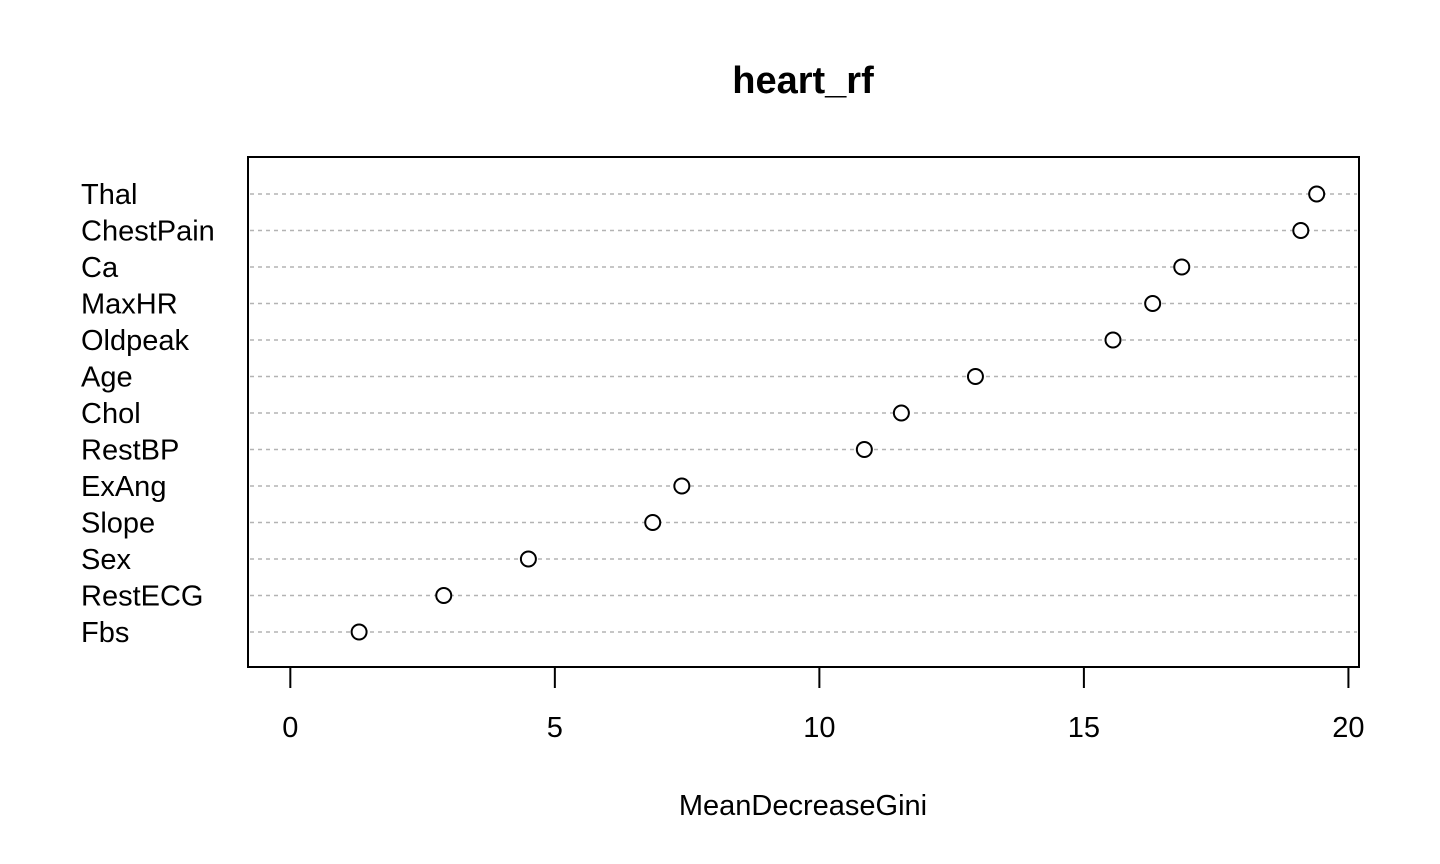 Image resolution: width=1440 pixels, height=864 pixels. I want to click on y-tick-label: Thal, so click(109, 195).